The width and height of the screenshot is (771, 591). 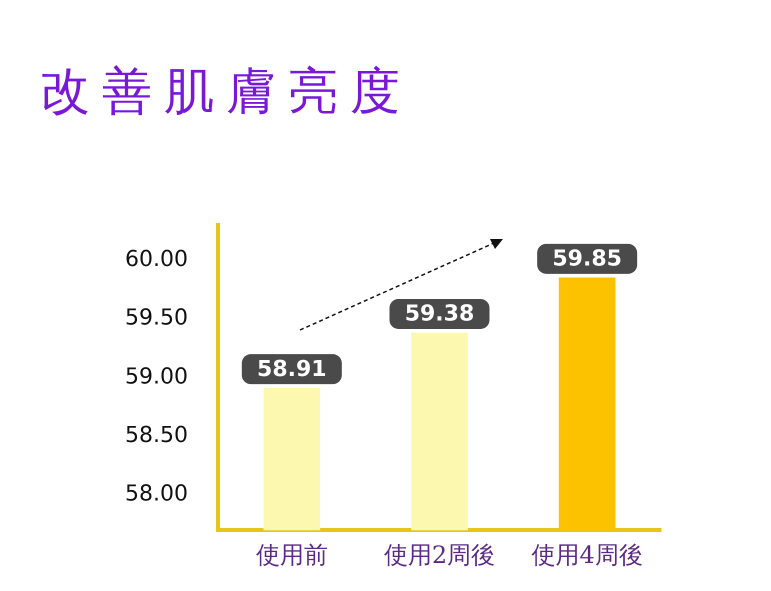 What do you see at coordinates (292, 554) in the screenshot?
I see `x-tick-label: 使用前` at bounding box center [292, 554].